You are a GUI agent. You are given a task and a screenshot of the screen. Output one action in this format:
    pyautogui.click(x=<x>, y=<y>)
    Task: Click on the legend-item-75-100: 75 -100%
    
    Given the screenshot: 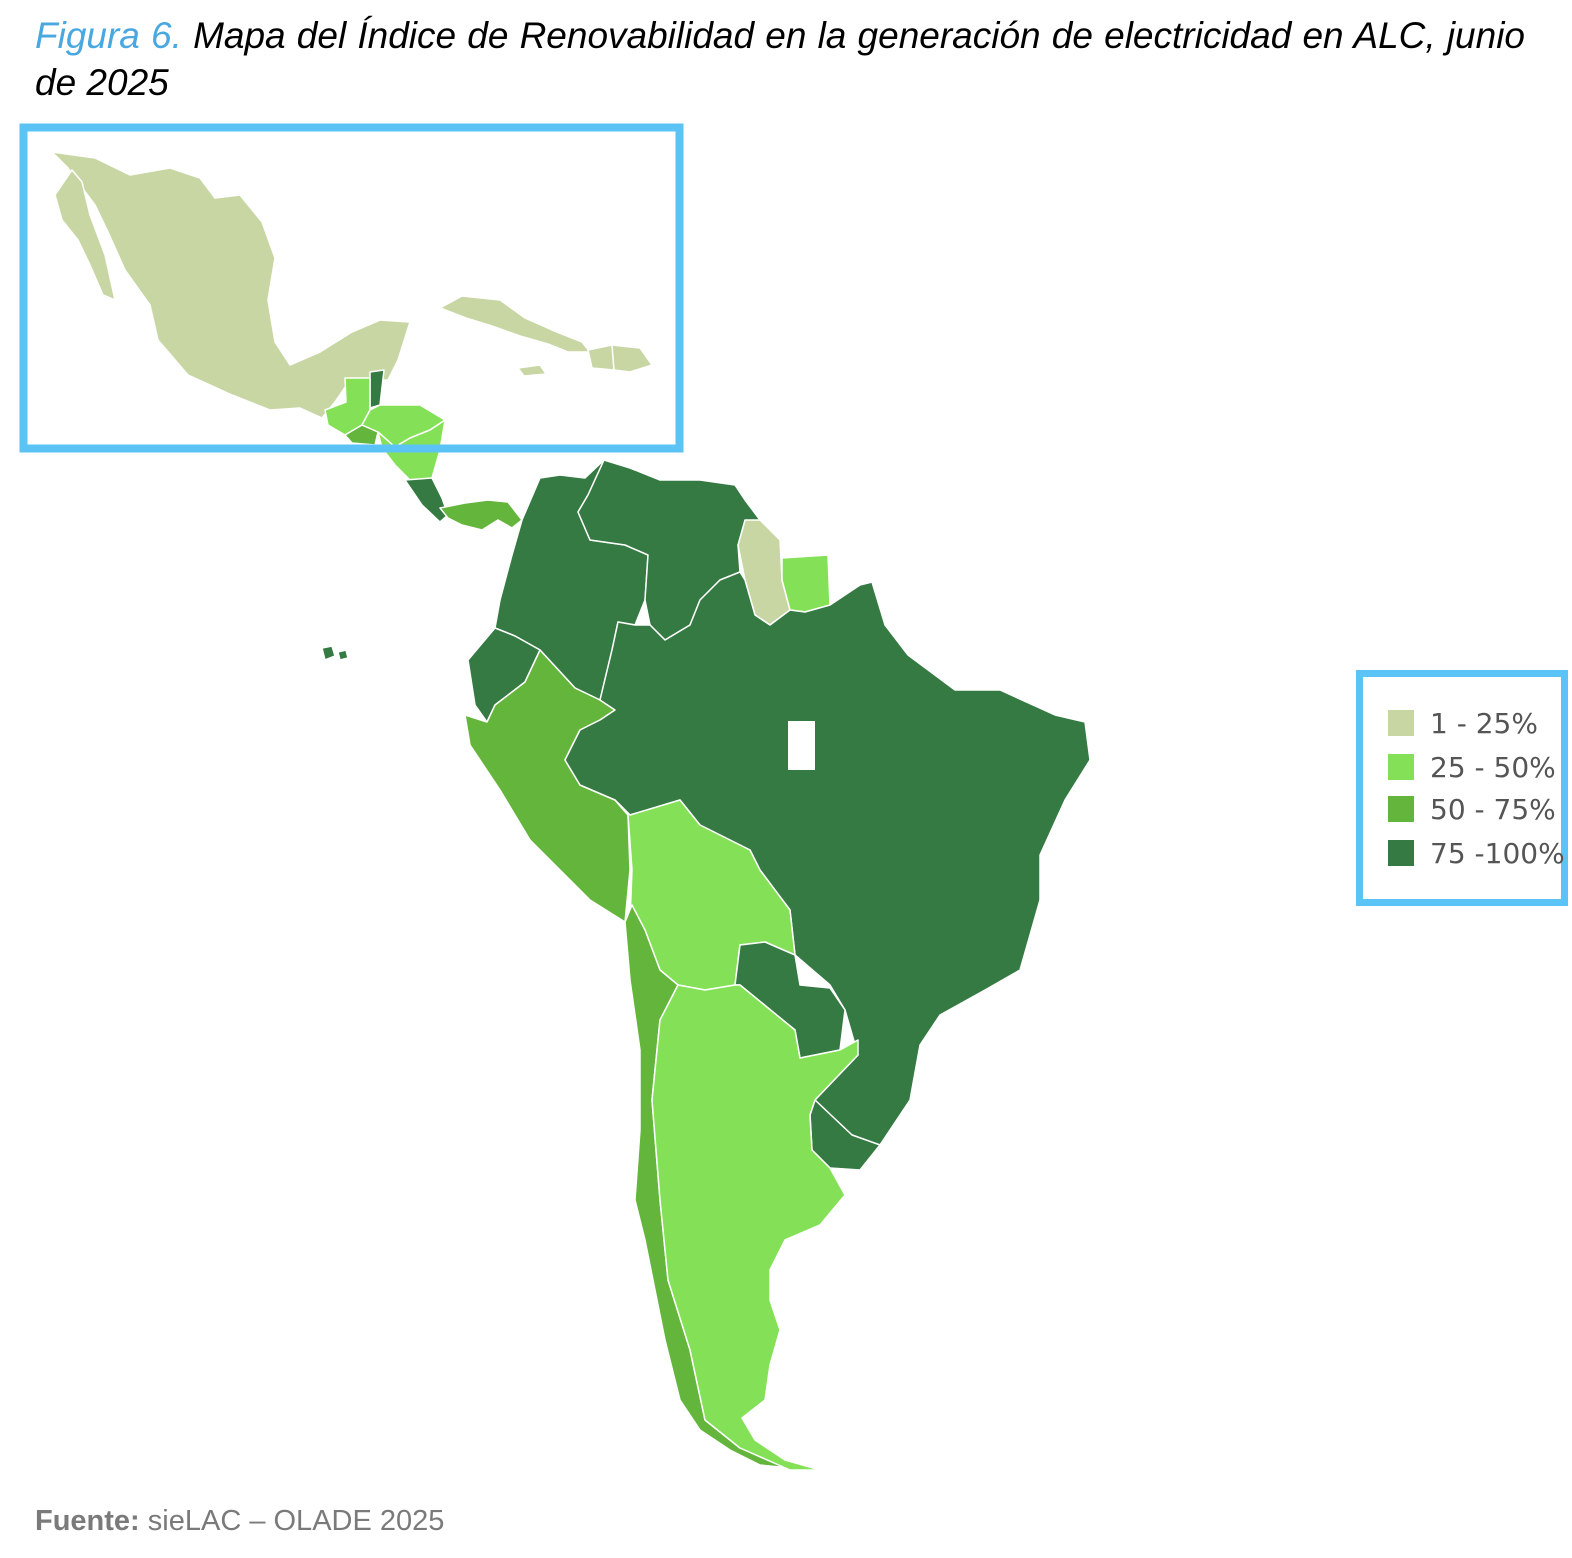 What is the action you would take?
    pyautogui.click(x=1476, y=853)
    